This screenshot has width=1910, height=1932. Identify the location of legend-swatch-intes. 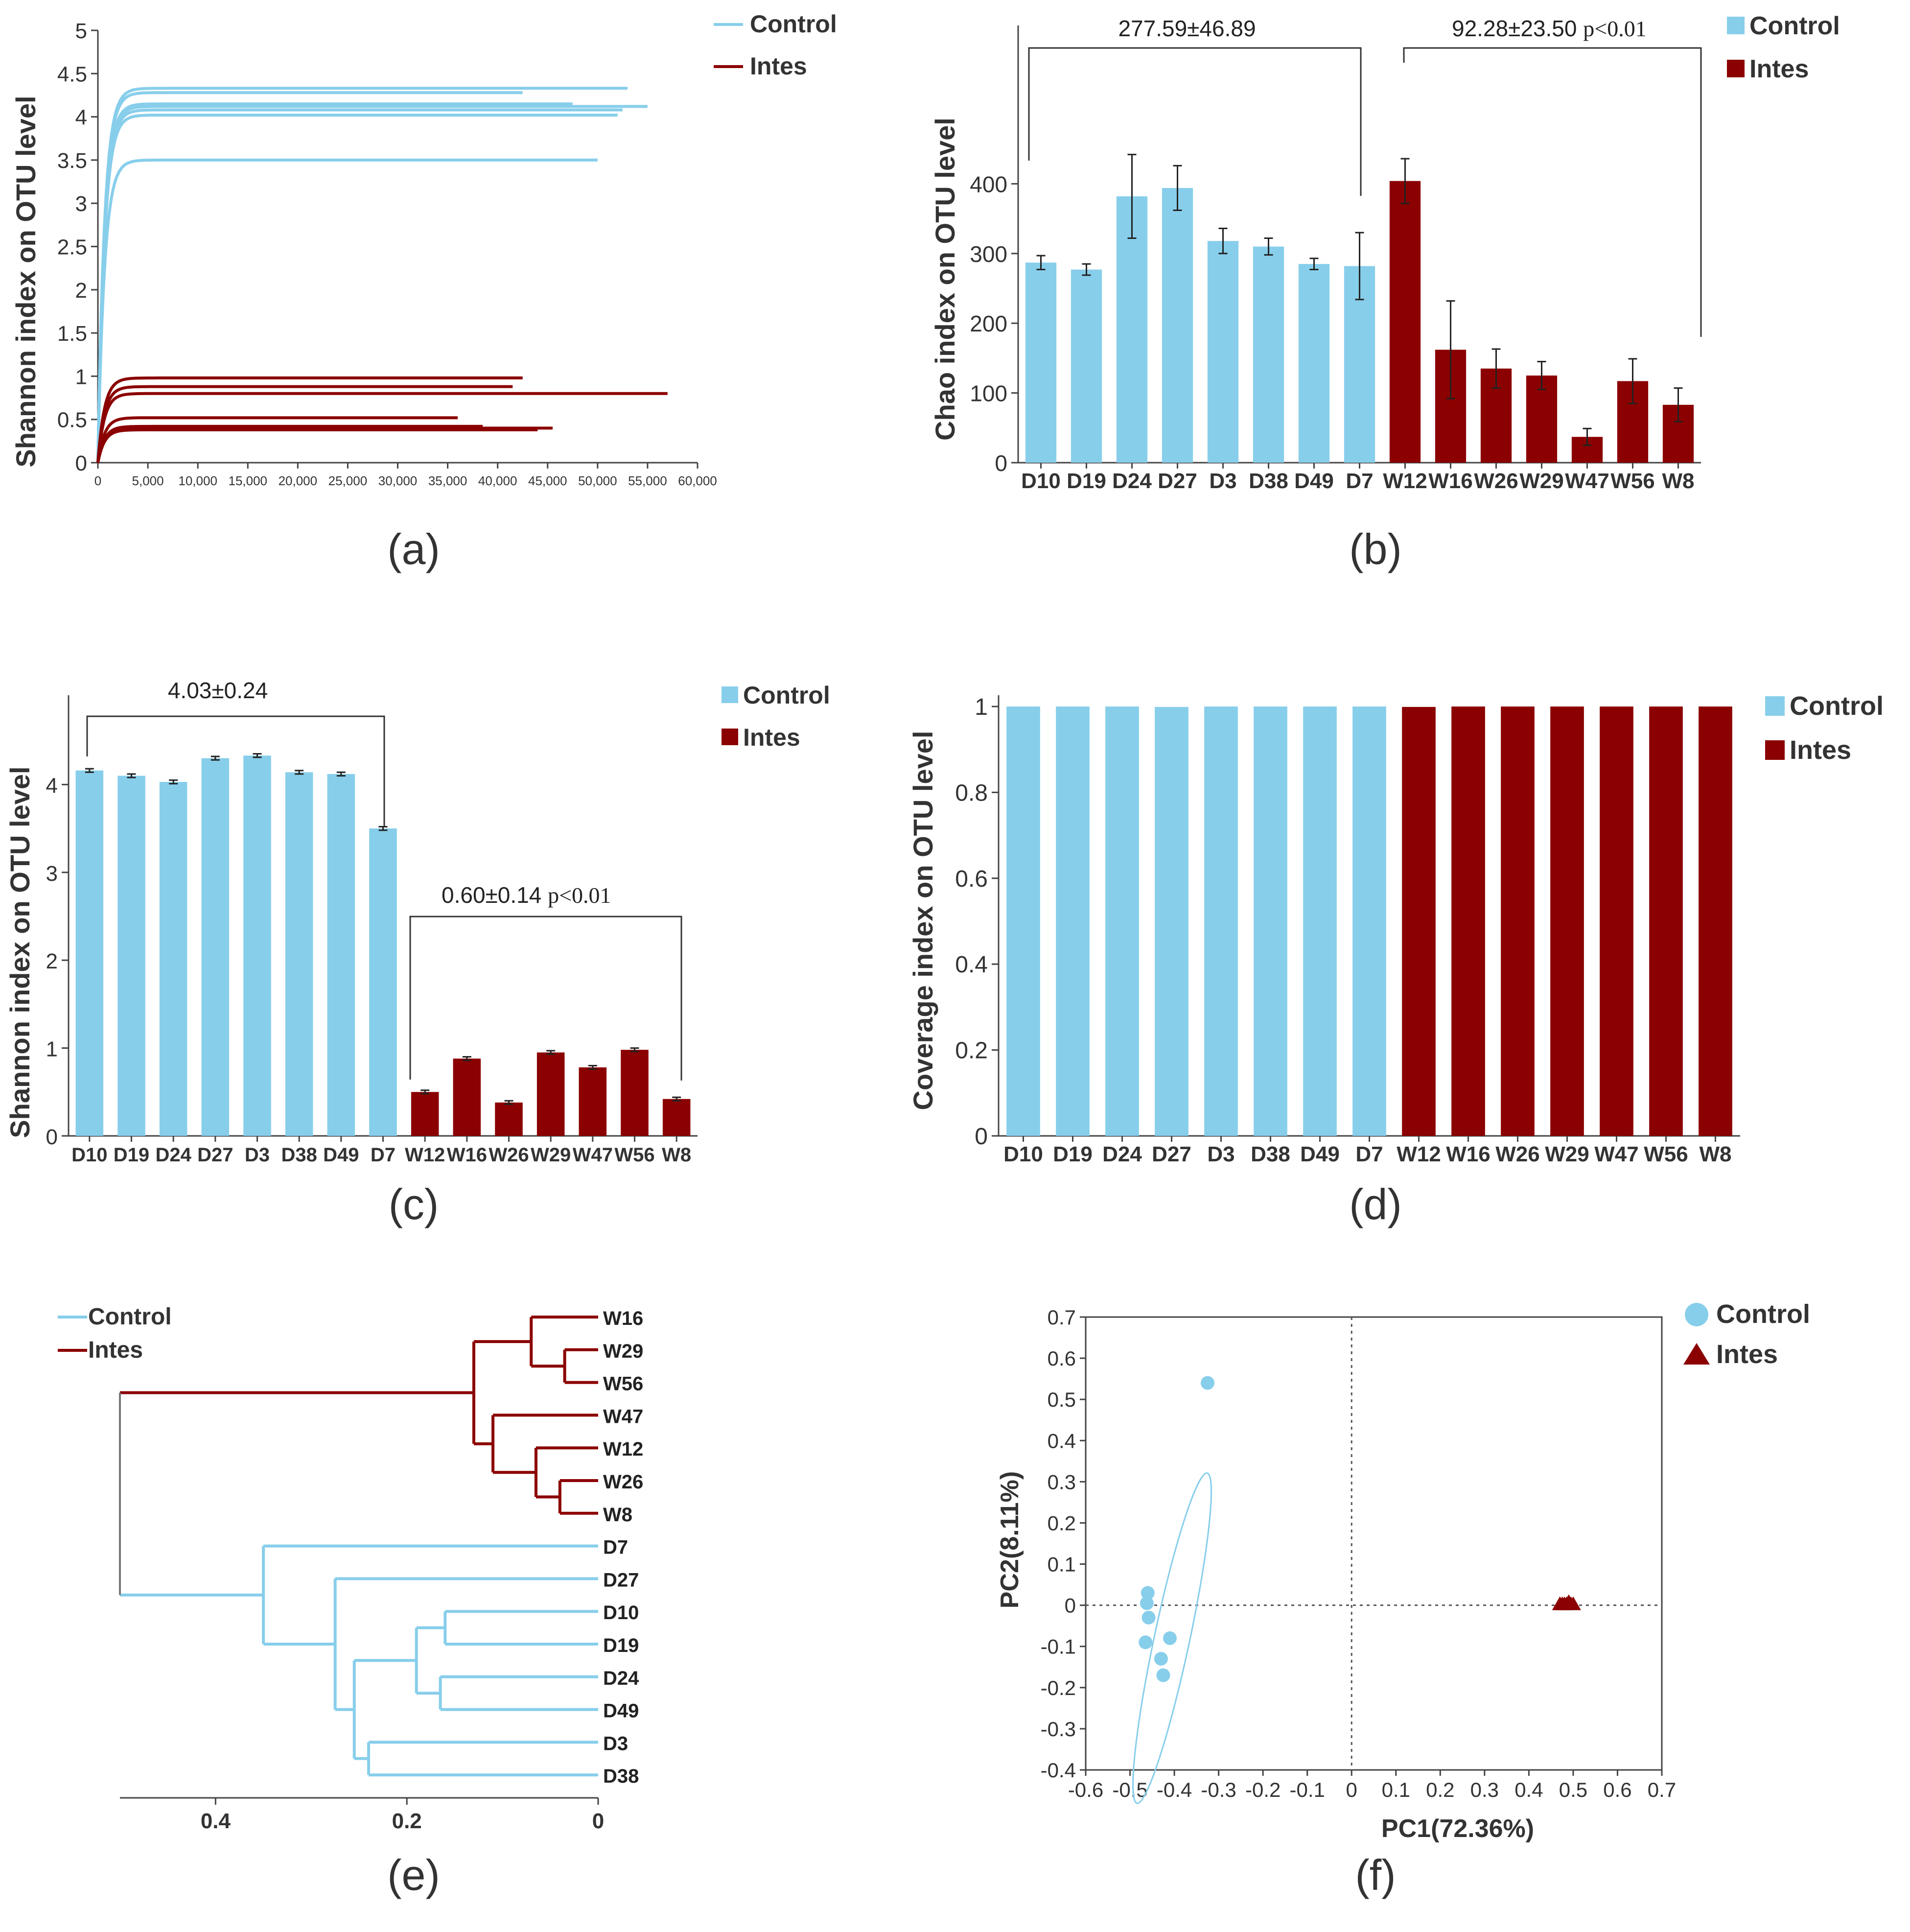
(1736, 68).